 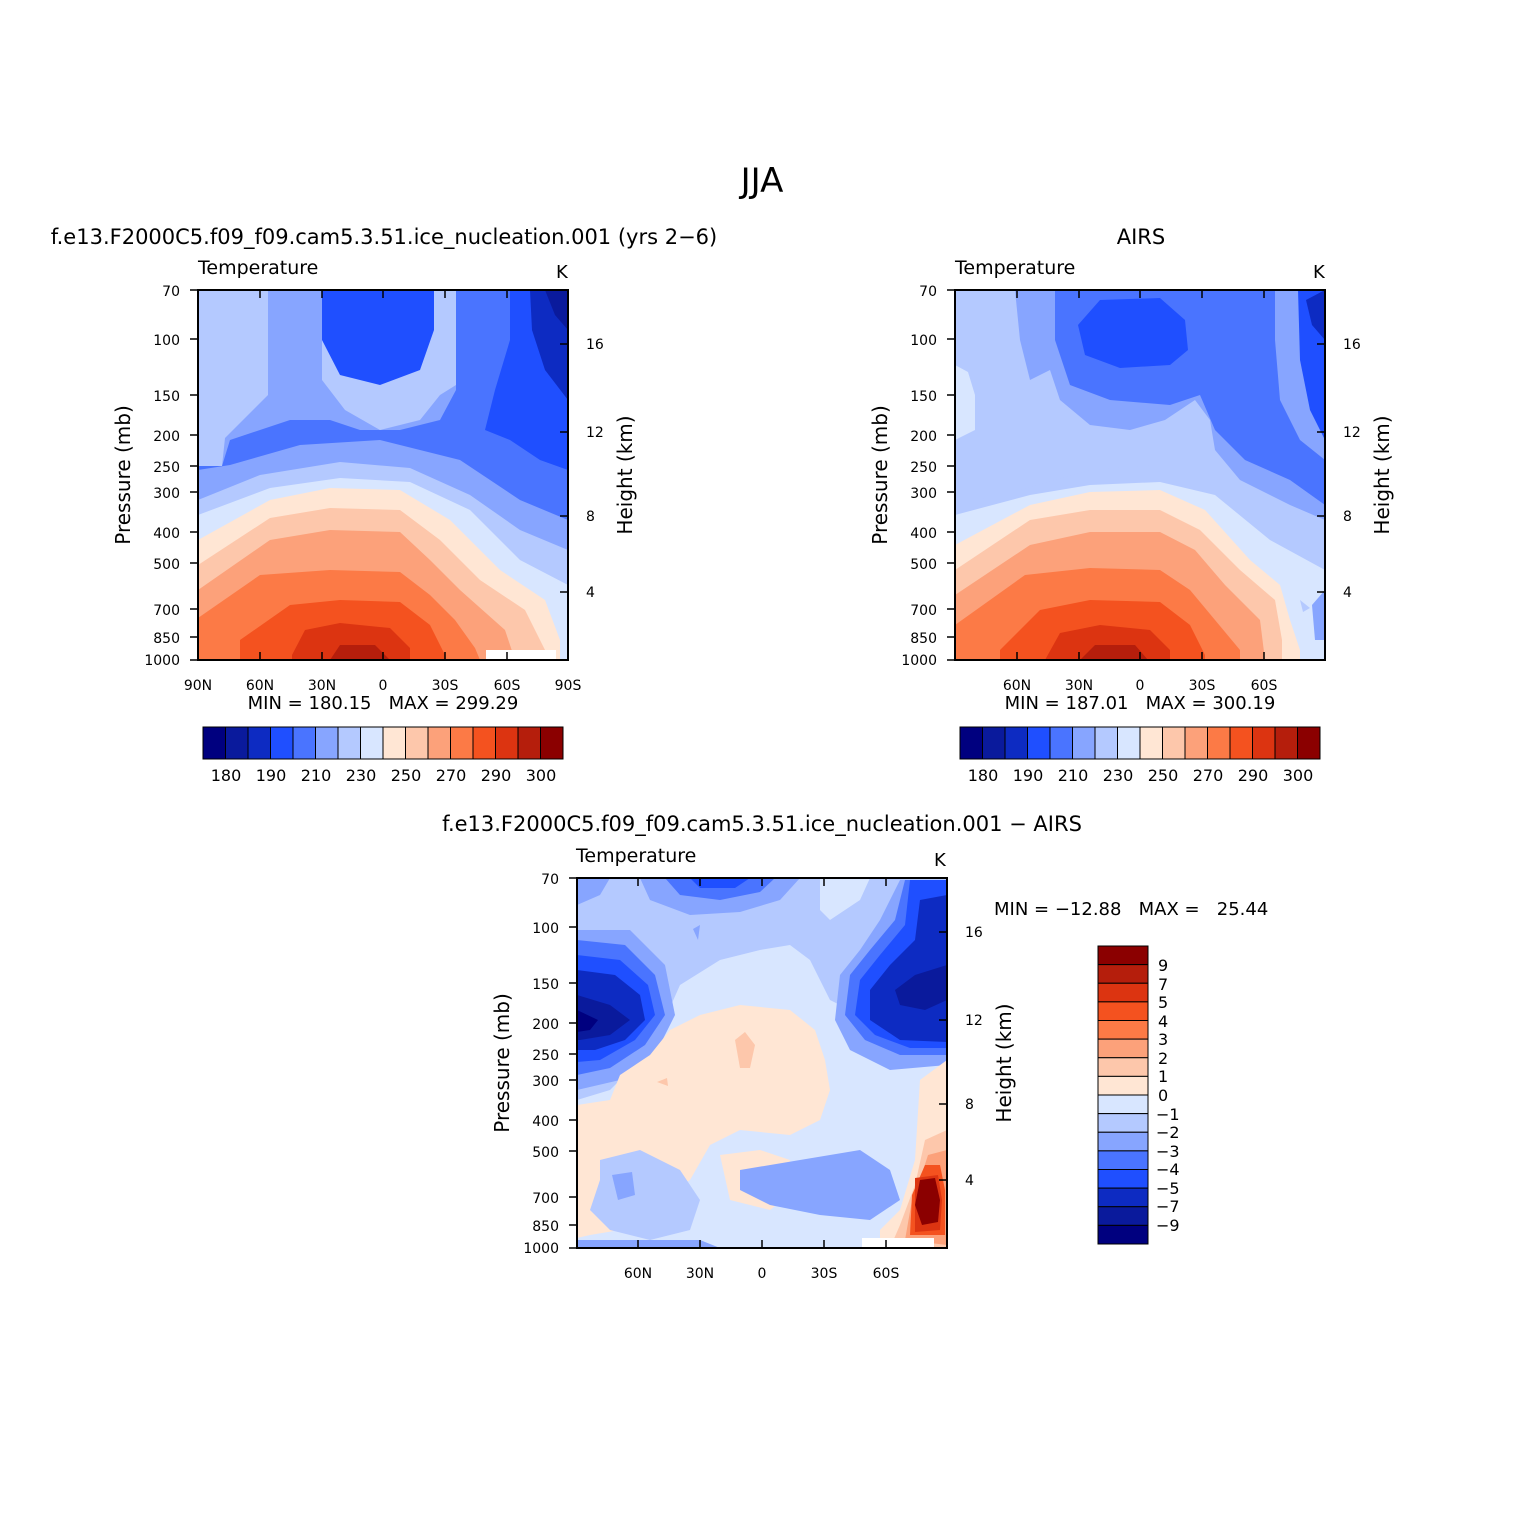 I want to click on colorbar-label: −5, so click(x=1168, y=1188).